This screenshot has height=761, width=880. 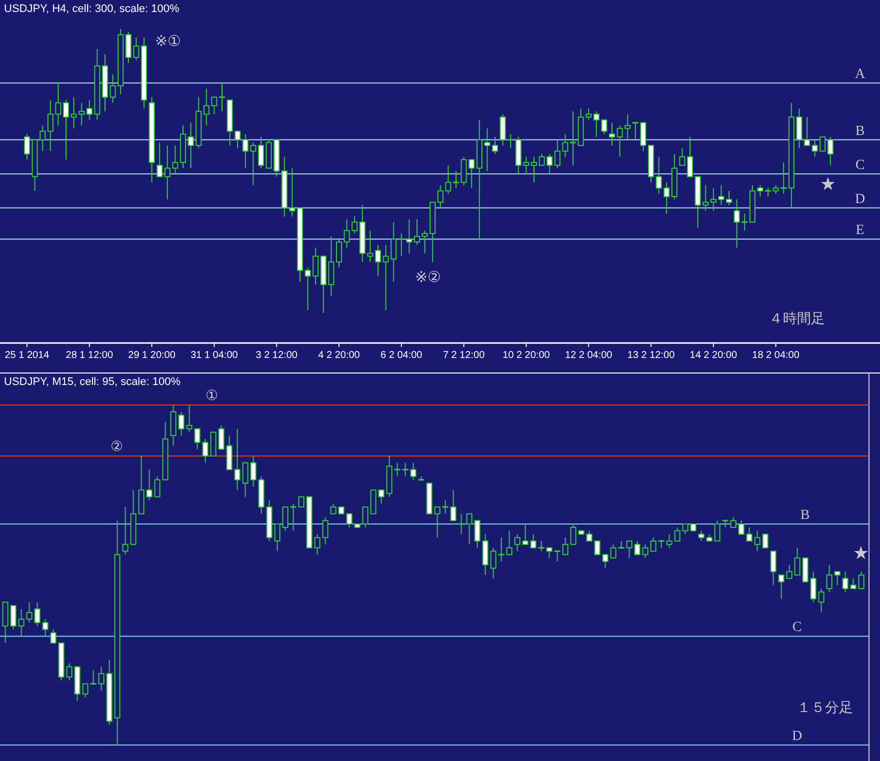 I want to click on chart-title: USDJPY, H4, cell: 300, scale: 100%, so click(x=92, y=9).